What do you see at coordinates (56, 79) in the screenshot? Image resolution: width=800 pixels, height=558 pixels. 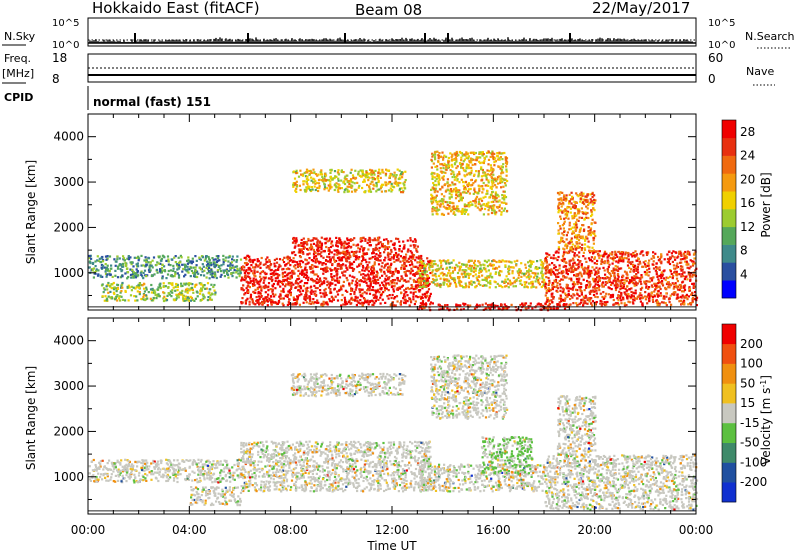 I see `freq-tick-bottom: 8` at bounding box center [56, 79].